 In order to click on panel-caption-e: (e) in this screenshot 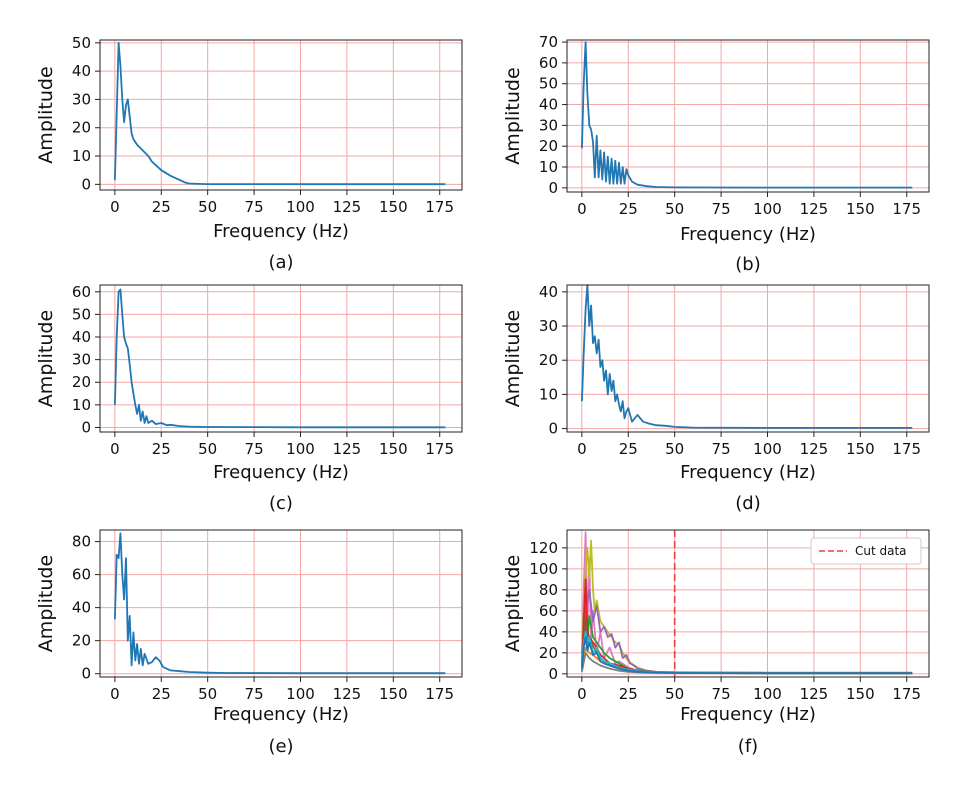, I will do `click(280, 746)`.